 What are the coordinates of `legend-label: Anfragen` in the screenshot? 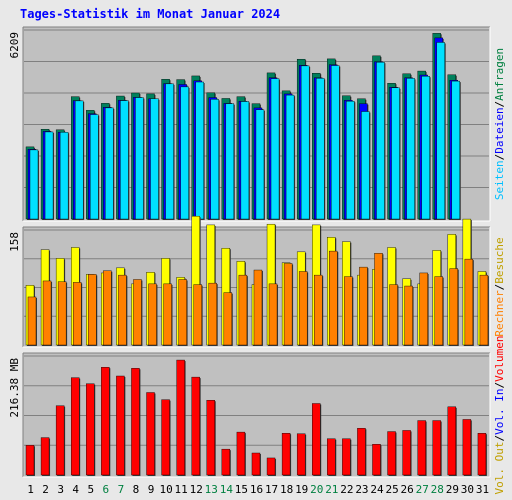 It's located at (499, 74).